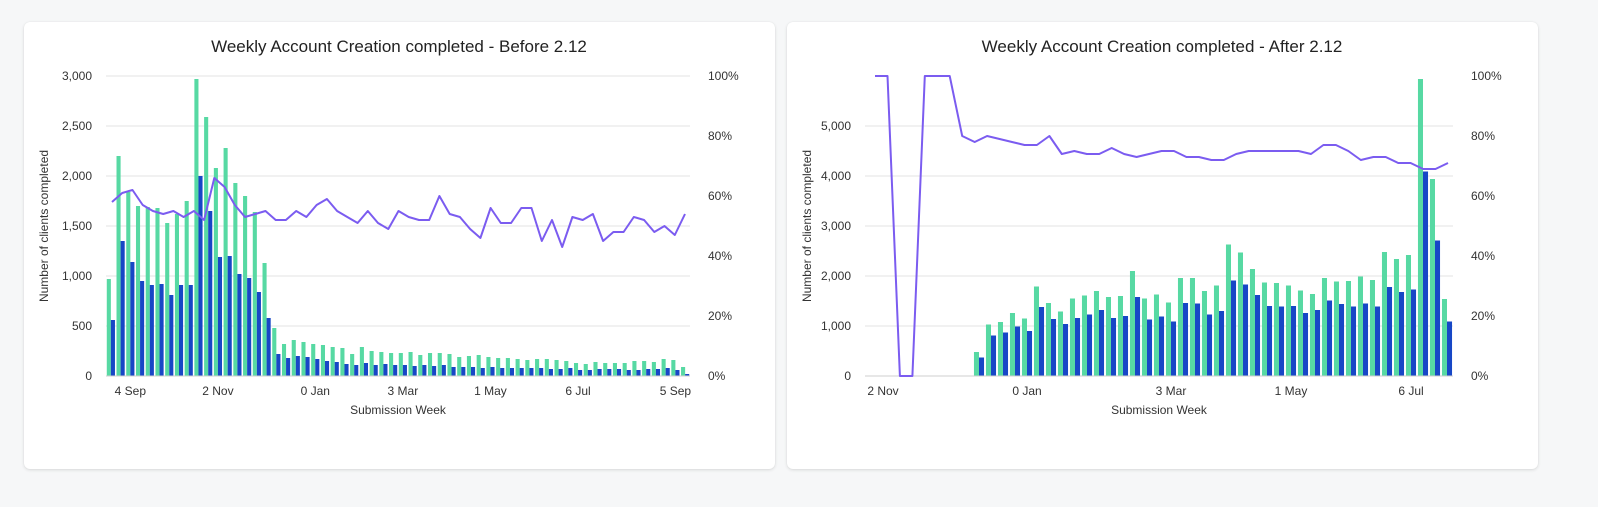  Describe the element at coordinates (720, 136) in the screenshot. I see `y2-tick-label: 80%` at that location.